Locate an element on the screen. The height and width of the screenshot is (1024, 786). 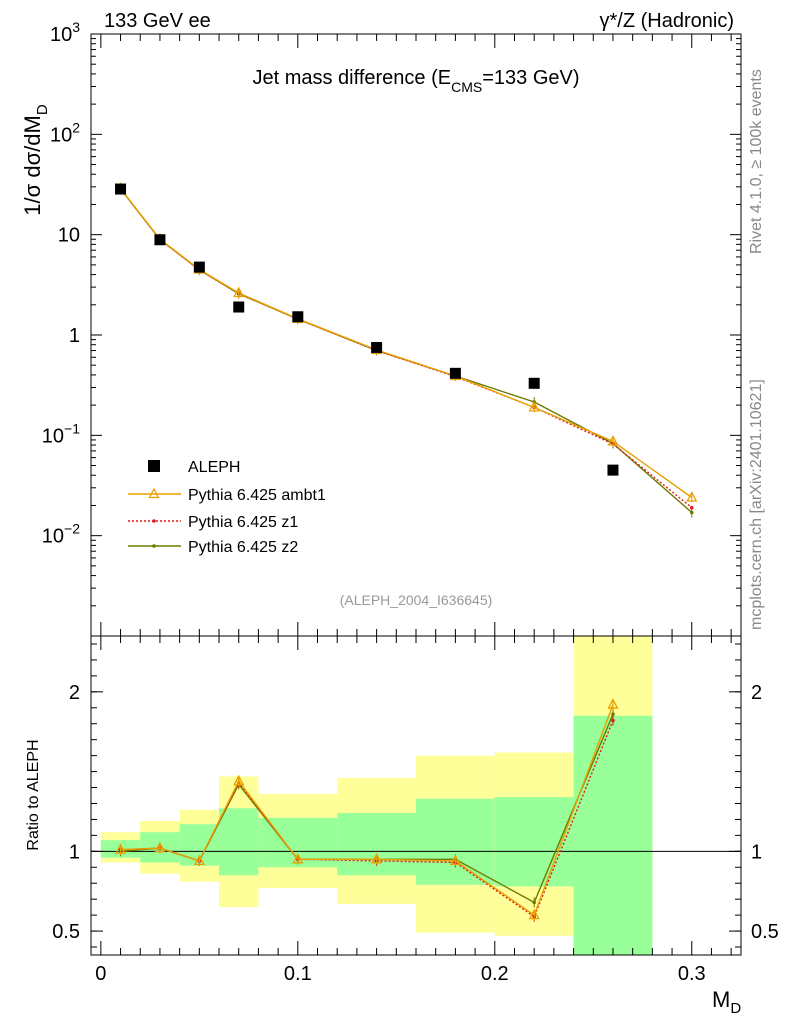
legend-label-3: Pythia 6.425 z2 is located at coordinates (243, 547).